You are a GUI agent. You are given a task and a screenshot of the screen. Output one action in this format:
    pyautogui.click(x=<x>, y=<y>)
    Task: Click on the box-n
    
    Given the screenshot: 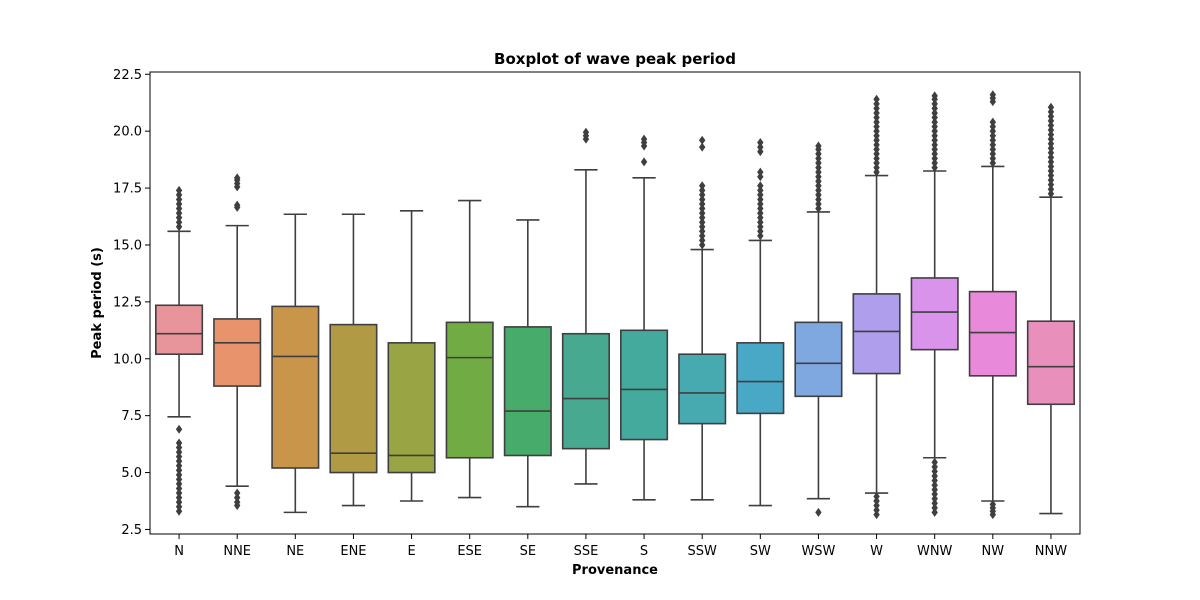 What is the action you would take?
    pyautogui.click(x=179, y=350)
    